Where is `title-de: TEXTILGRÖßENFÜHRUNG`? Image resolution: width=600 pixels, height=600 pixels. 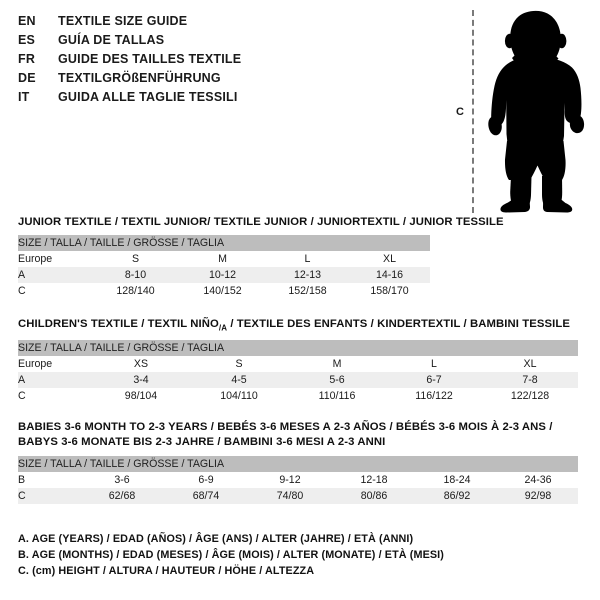 title-de: TEXTILGRÖßENFÜHRUNG is located at coordinates (139, 78).